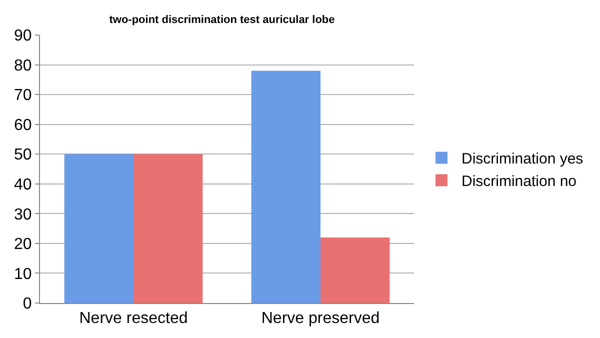  Describe the element at coordinates (23, 155) in the screenshot. I see `y-tick-label: 50` at that location.